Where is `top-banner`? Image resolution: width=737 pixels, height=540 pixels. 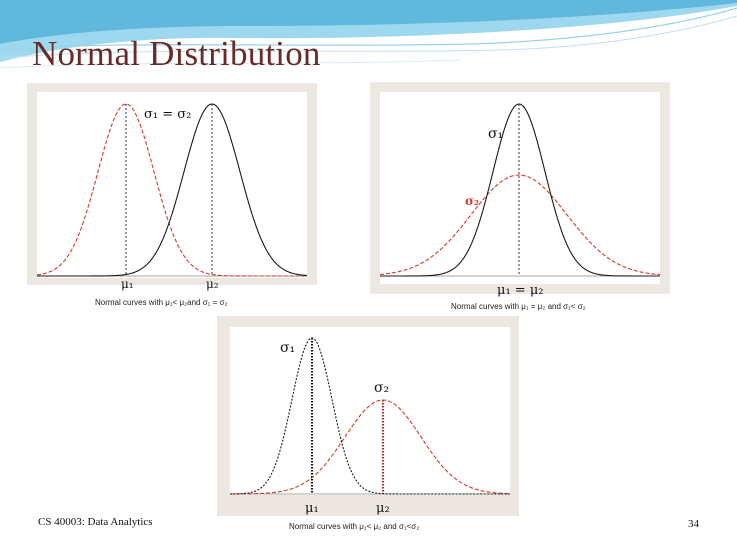
top-banner is located at coordinates (368, 34).